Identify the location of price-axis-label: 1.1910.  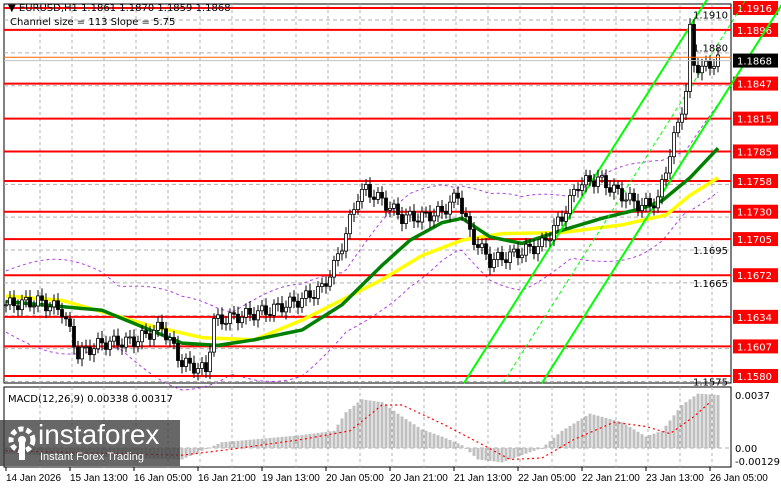
(710, 16).